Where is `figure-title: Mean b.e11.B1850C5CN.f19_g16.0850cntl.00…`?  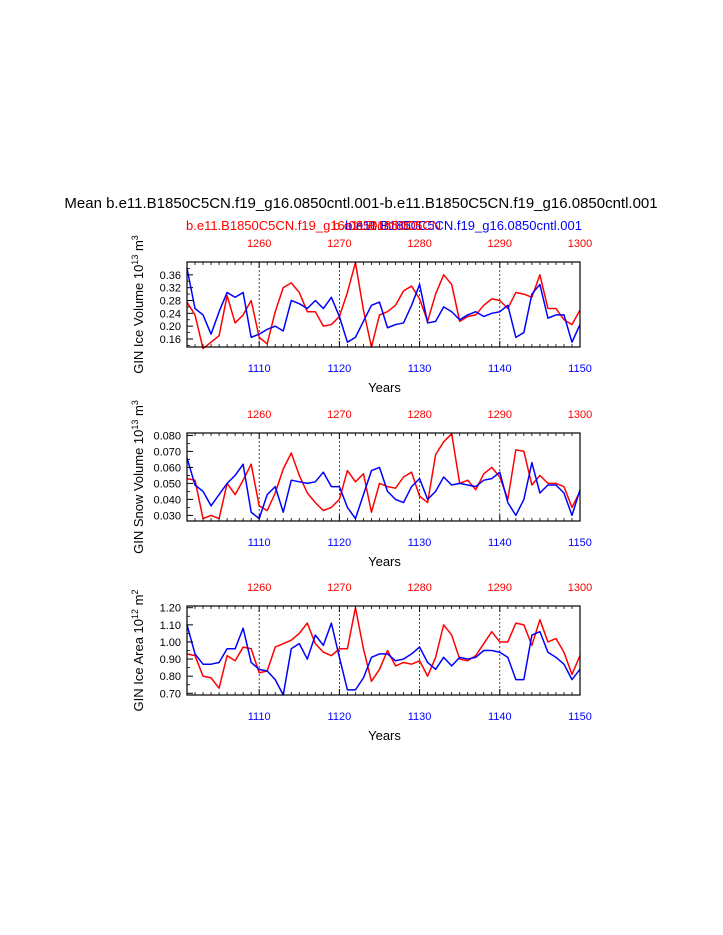
figure-title: Mean b.e11.B1850C5CN.f19_g16.0850cntl.00… is located at coordinates (360, 203).